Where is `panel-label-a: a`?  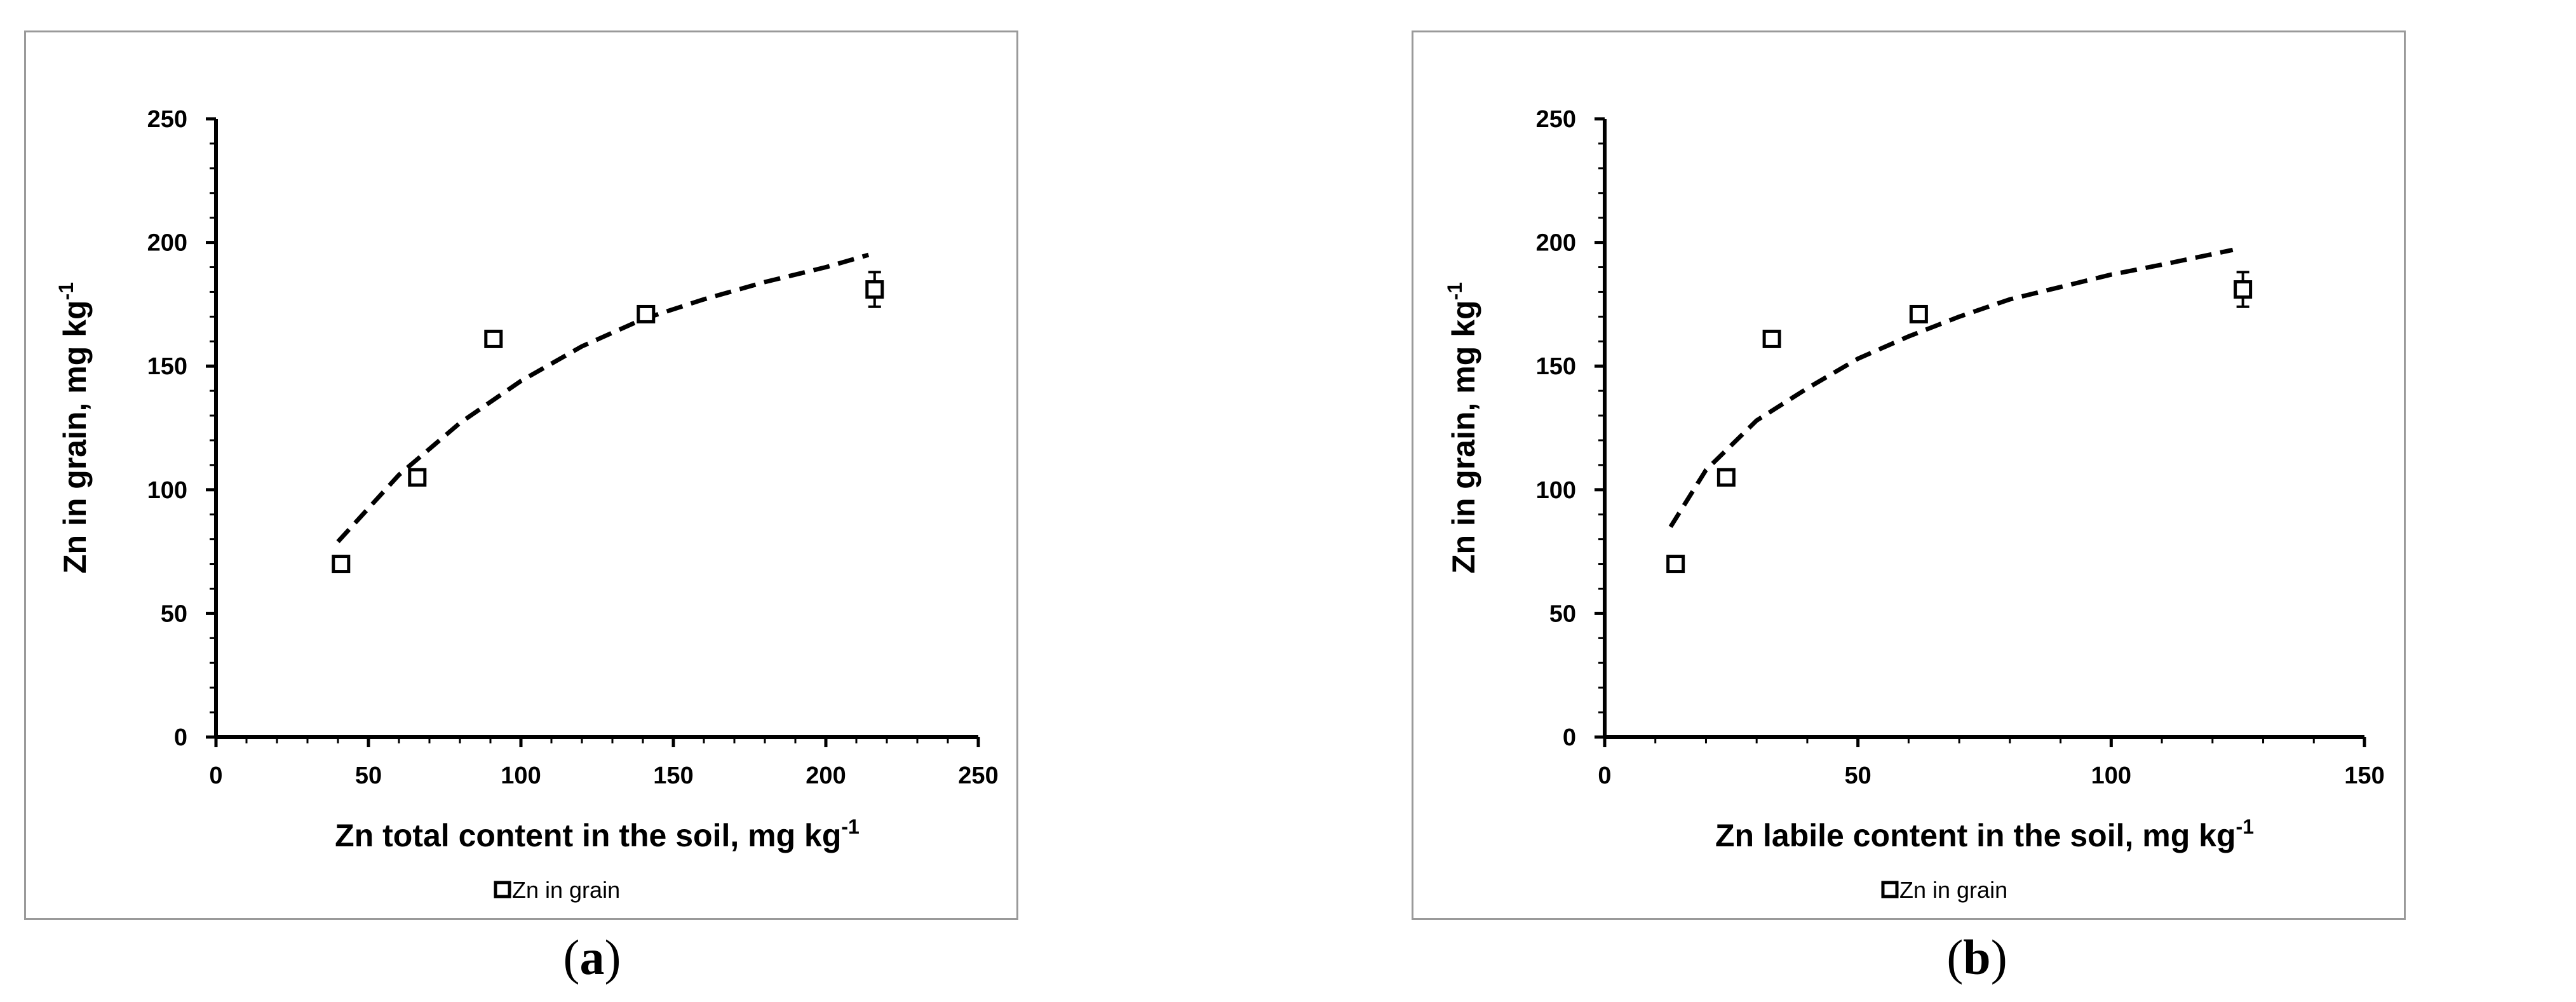
panel-label-a: a is located at coordinates (592, 958).